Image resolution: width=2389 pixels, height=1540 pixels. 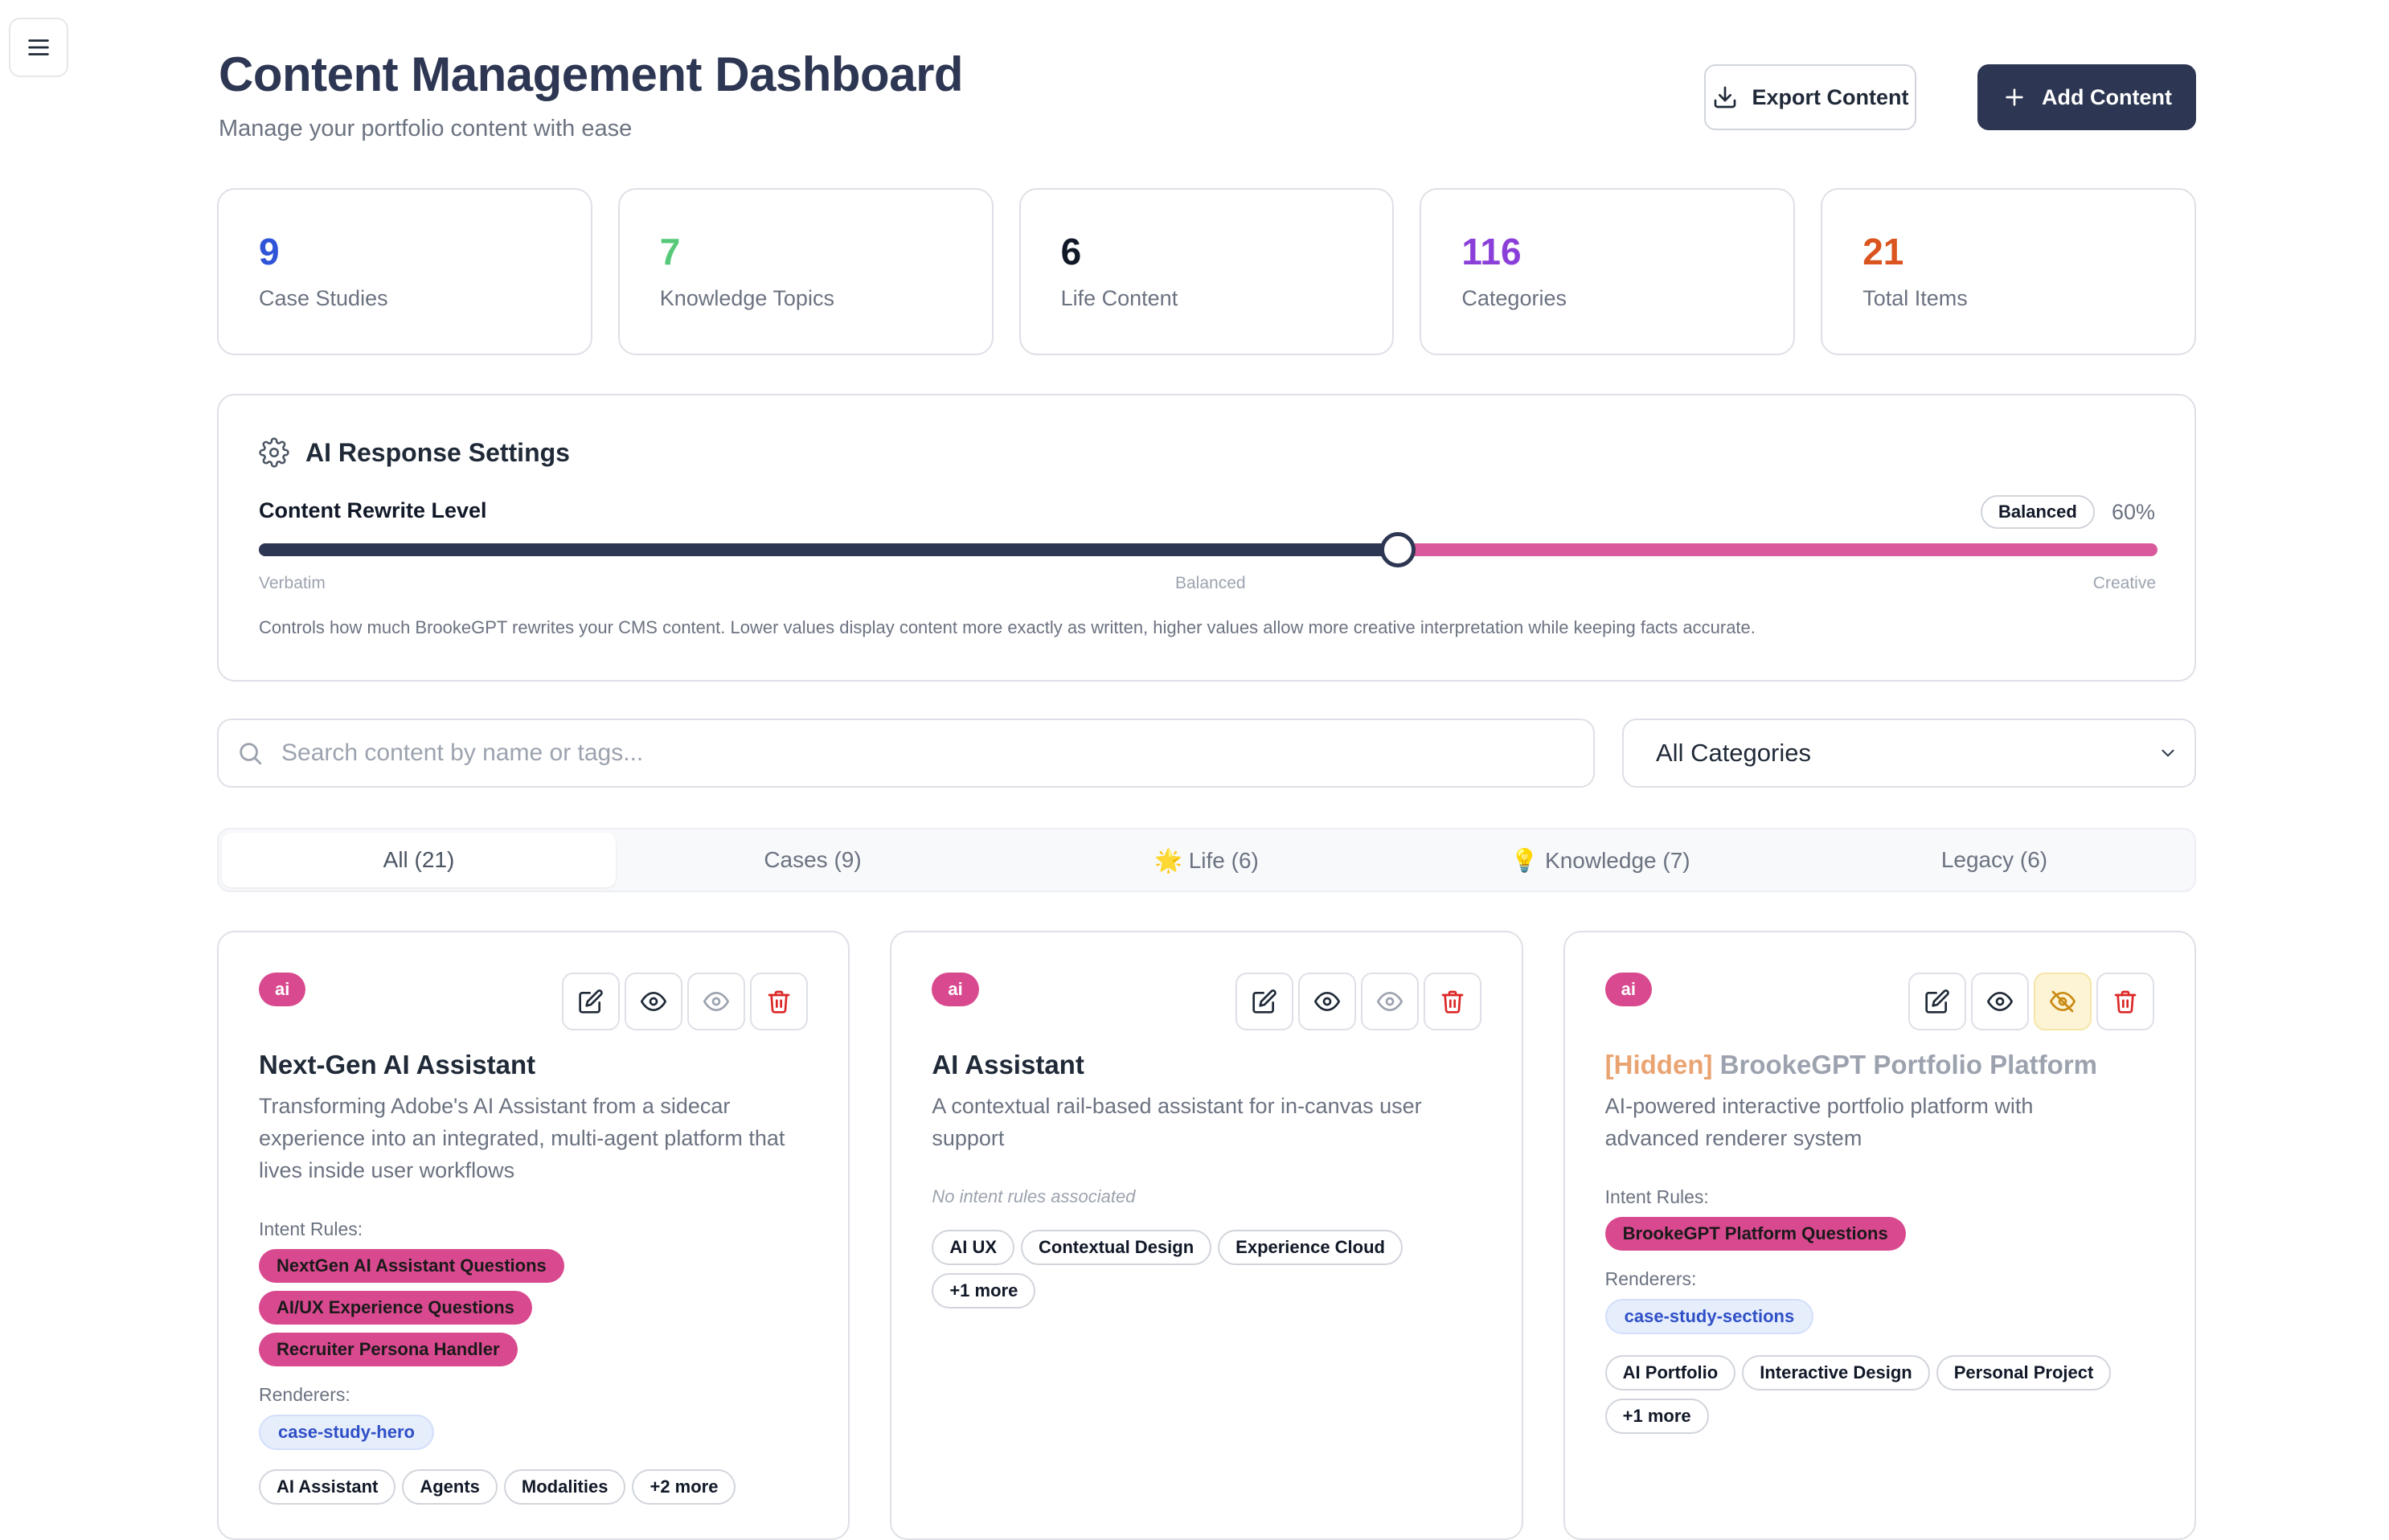 I want to click on renderers-list: case-study-sections, so click(x=1882, y=1316).